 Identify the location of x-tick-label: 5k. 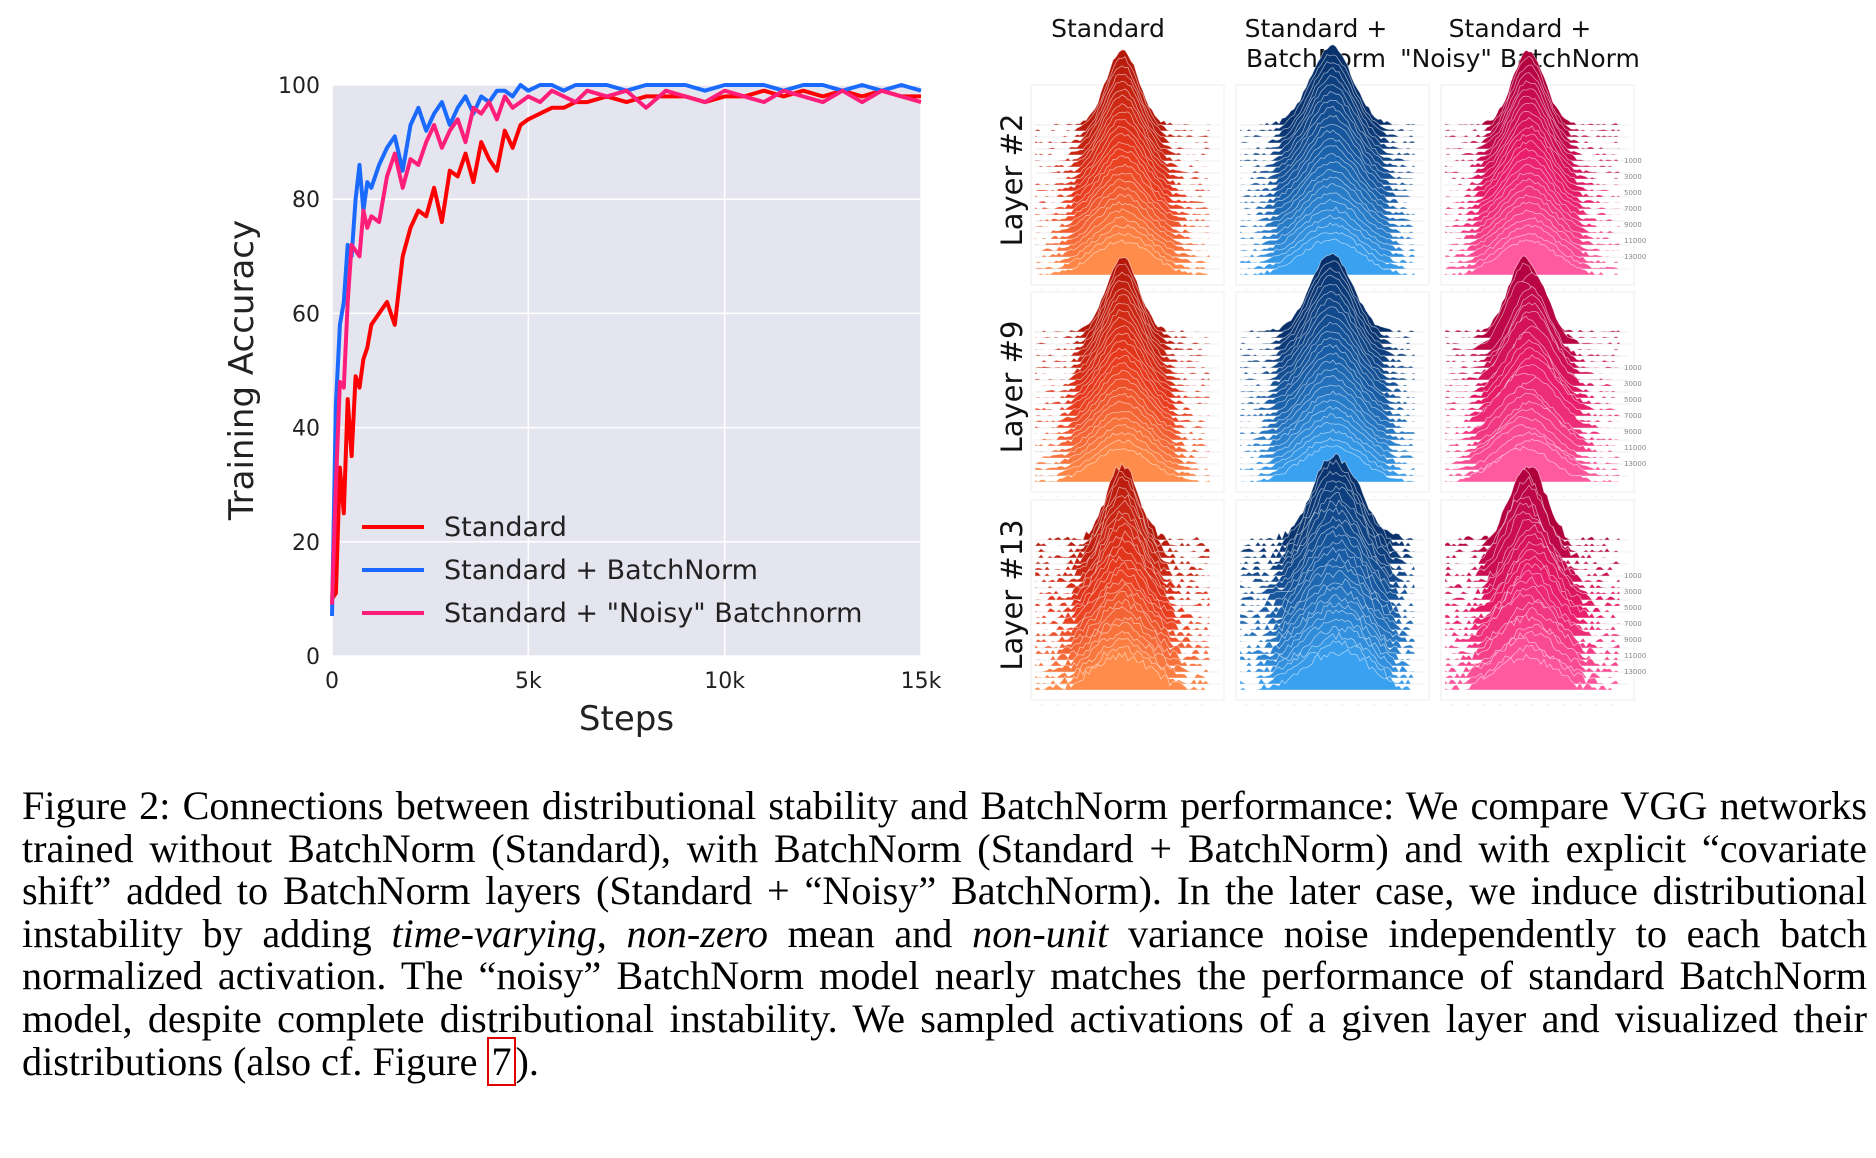
(528, 681).